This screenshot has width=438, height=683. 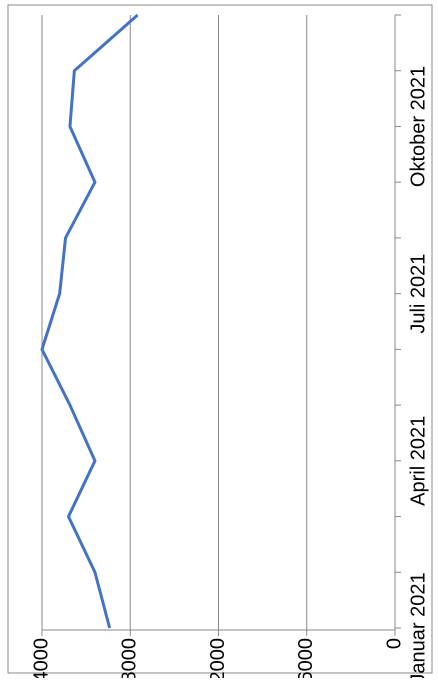 I want to click on y-tick-label: 6000, so click(x=306, y=658).